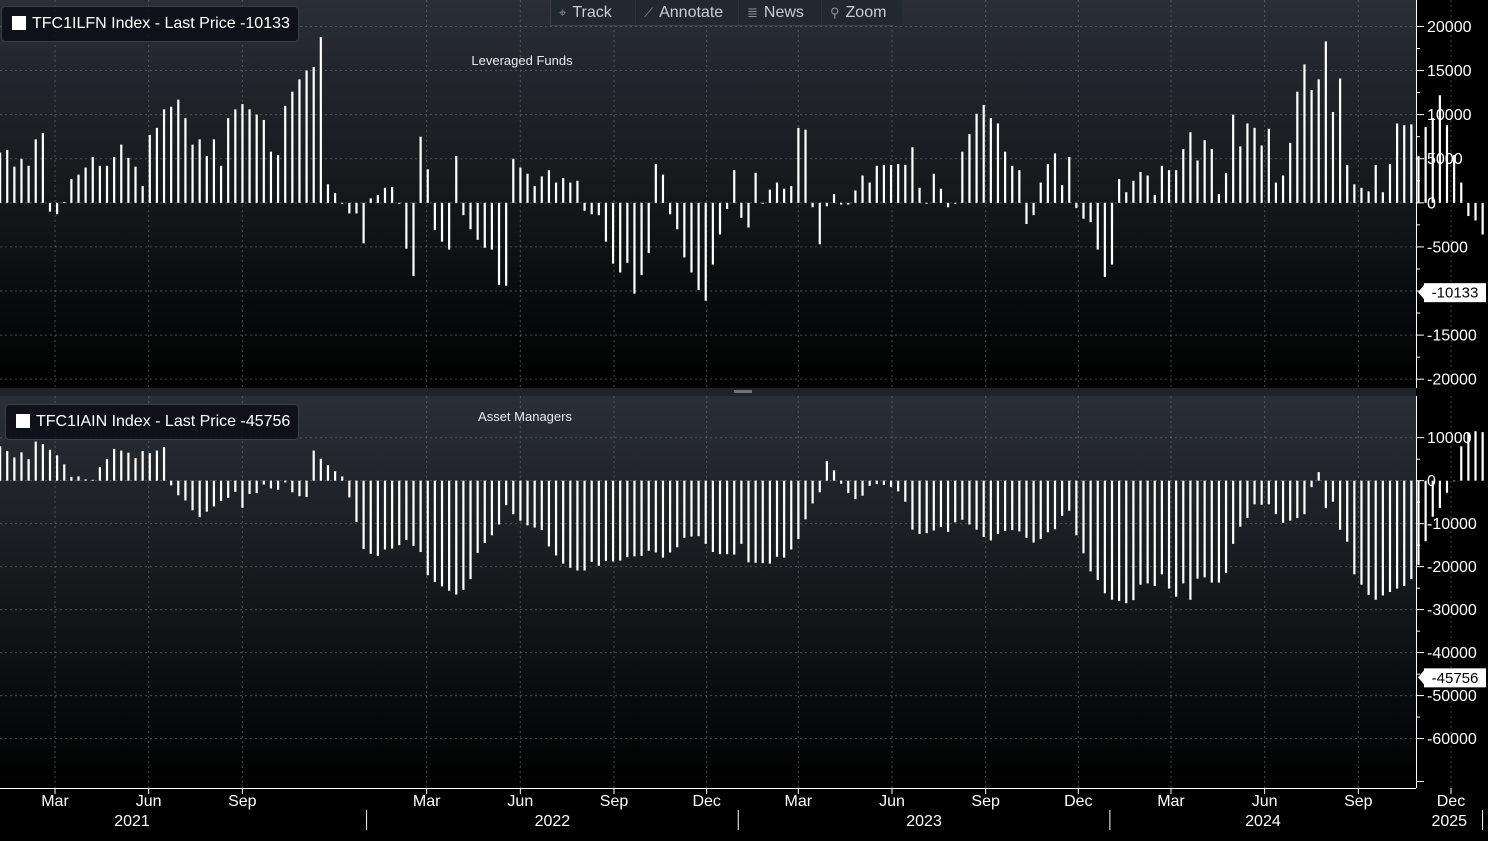  Describe the element at coordinates (1452, 610) in the screenshot. I see `y-tick-label: -30000` at that location.